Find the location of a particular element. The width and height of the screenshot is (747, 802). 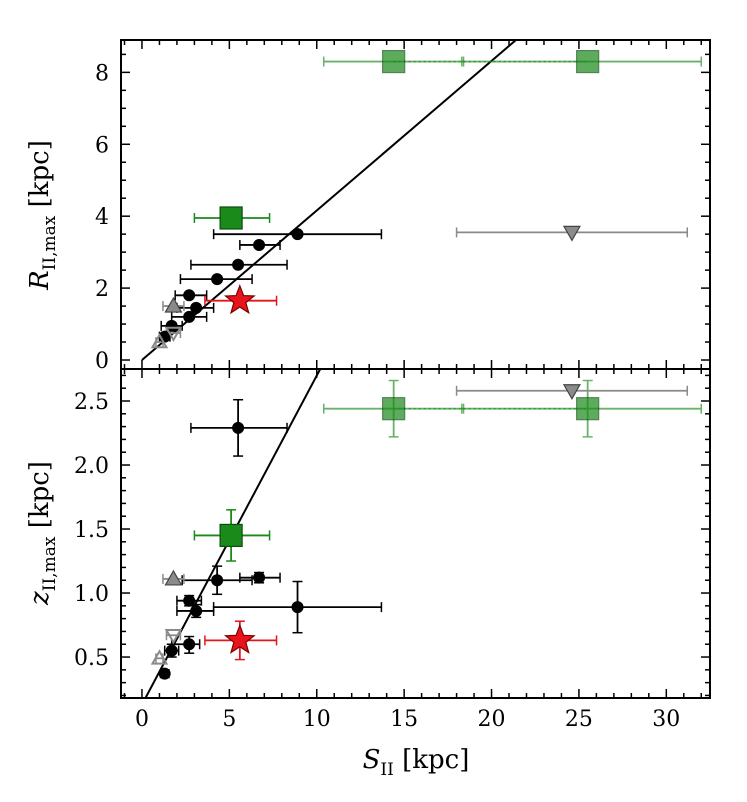

x-tick-label: 10 is located at coordinates (317, 719).